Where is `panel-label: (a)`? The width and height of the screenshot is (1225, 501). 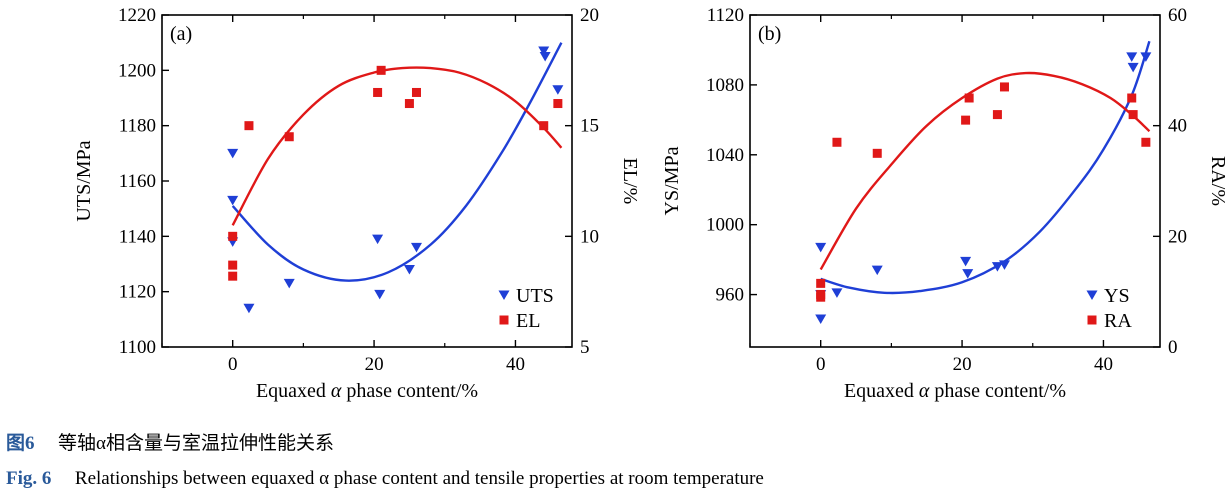 panel-label: (a) is located at coordinates (181, 34).